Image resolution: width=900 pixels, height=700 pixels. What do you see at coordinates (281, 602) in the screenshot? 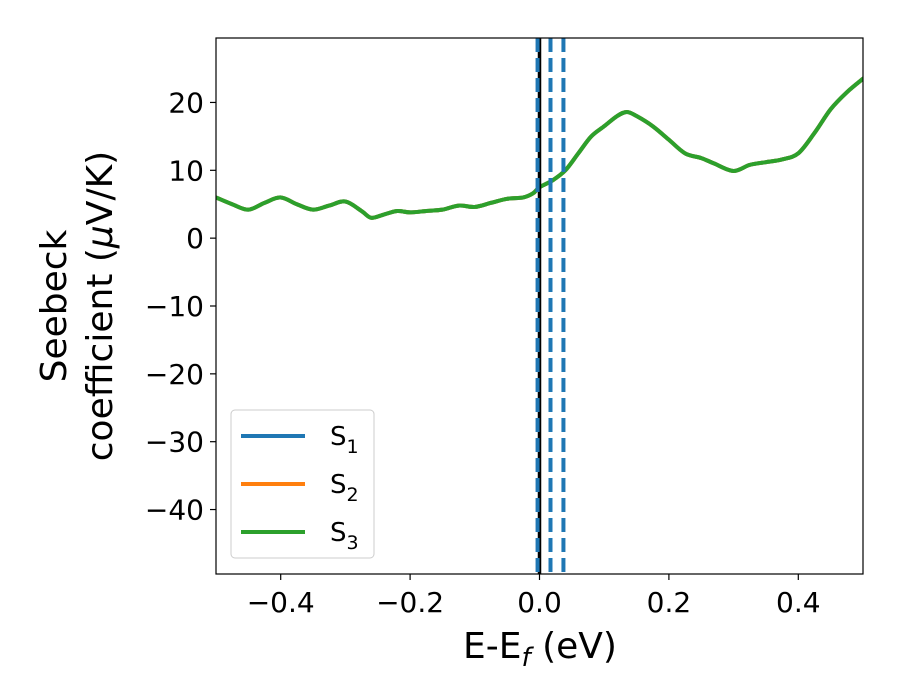
I see `x-tick-label: −0.4` at bounding box center [281, 602].